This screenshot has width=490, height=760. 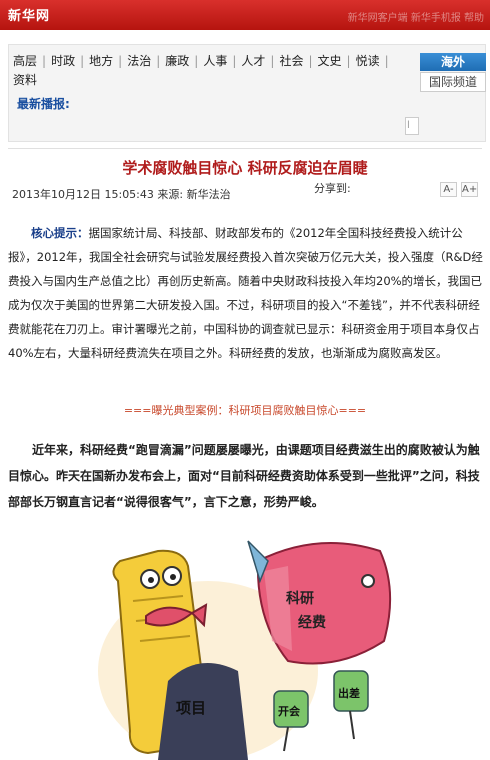 I want to click on fish-scales, so click(x=278, y=608).